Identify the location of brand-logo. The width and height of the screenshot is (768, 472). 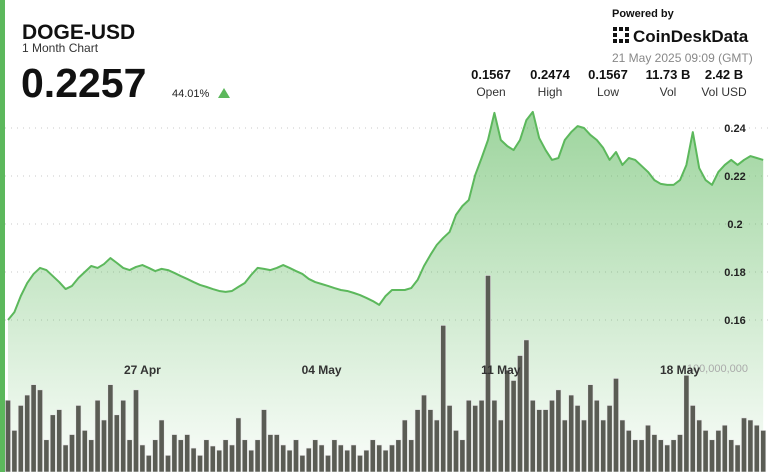
(621, 35).